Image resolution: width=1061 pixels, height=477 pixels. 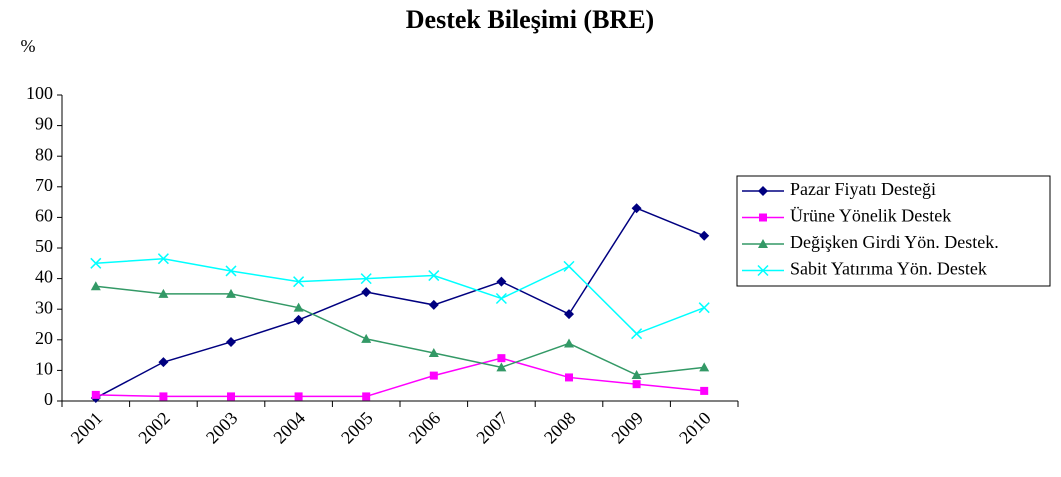 What do you see at coordinates (492, 428) in the screenshot?
I see `x-tick-label: 2007` at bounding box center [492, 428].